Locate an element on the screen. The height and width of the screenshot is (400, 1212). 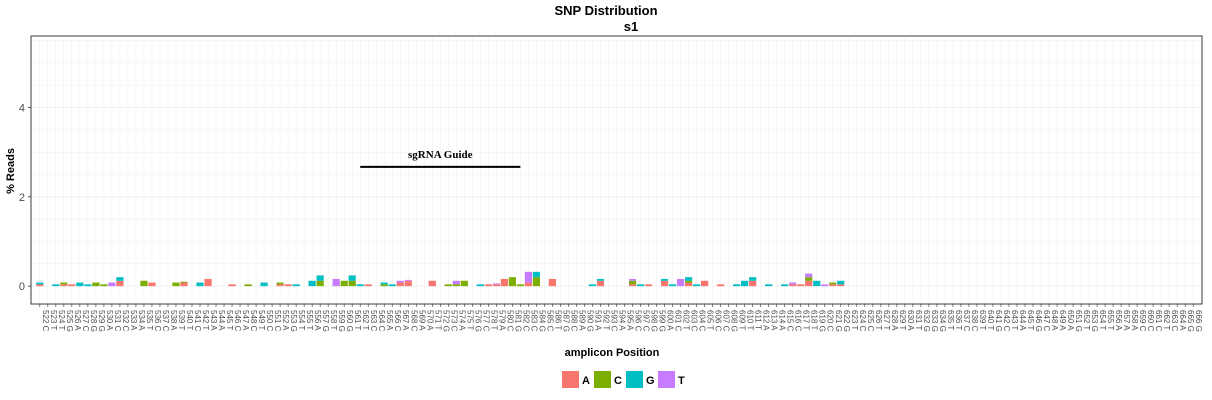
x-tick-label: 552 A is located at coordinates (285, 320).